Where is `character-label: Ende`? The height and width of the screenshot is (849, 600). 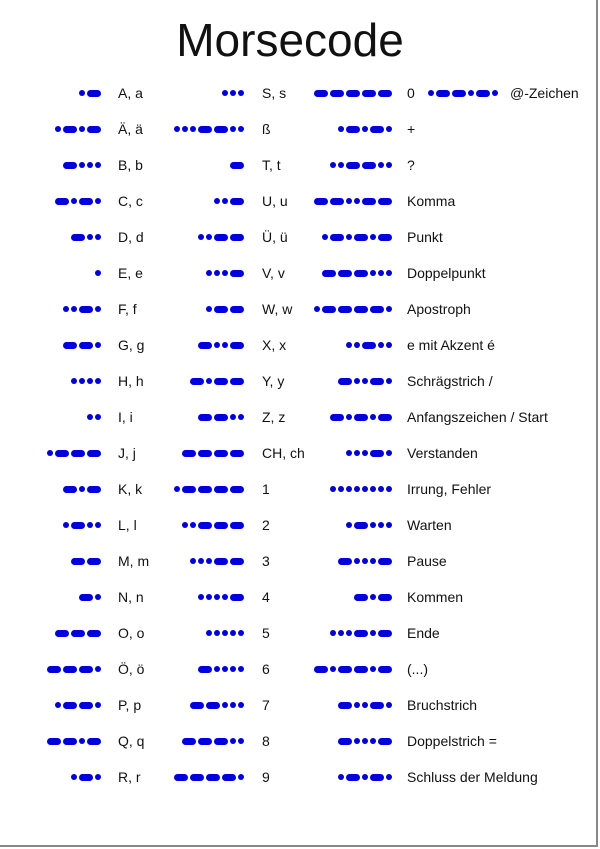
character-label: Ende is located at coordinates (423, 633).